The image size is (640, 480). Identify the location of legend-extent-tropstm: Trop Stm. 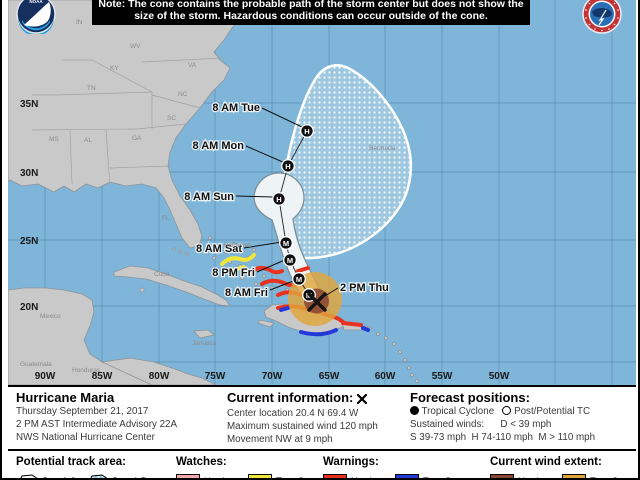
(595, 476).